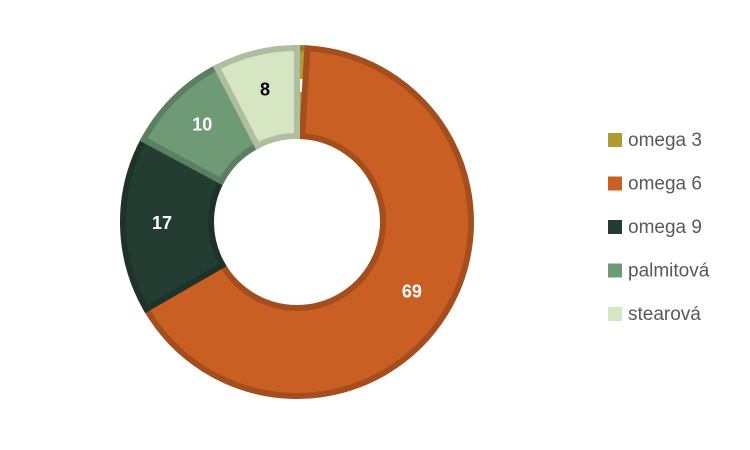 This screenshot has width=750, height=450. I want to click on legend-label: omega 6, so click(665, 184).